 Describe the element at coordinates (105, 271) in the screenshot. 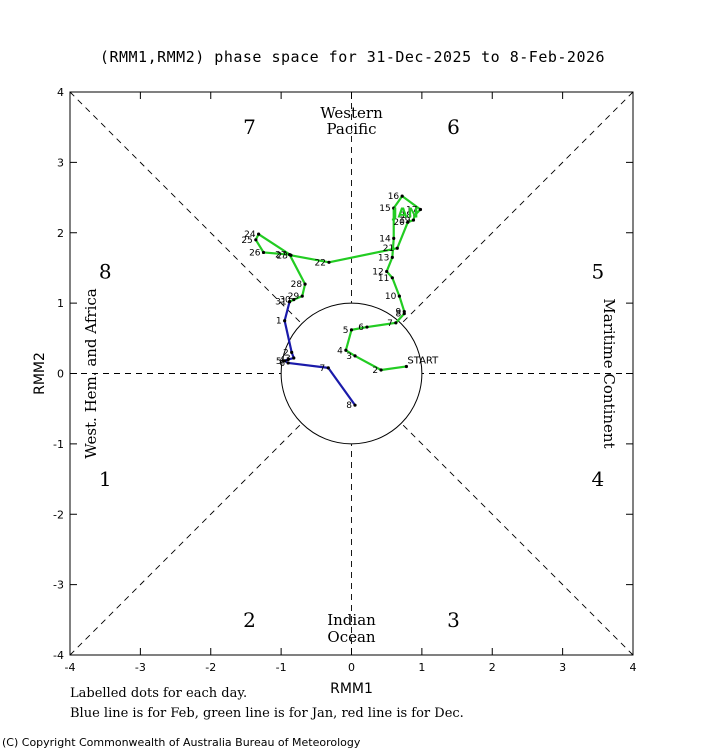

I see `phase-8-label: 8` at that location.